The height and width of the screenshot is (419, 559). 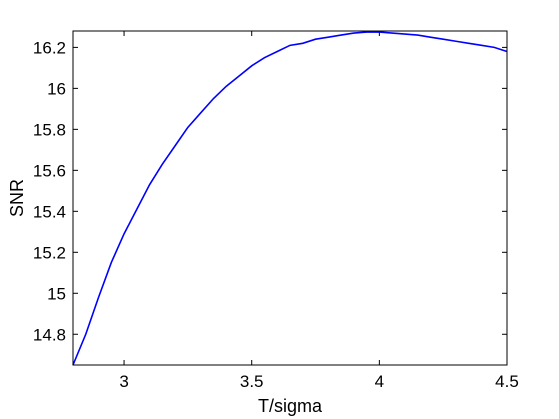 I want to click on y-tick-label: 15, so click(x=56, y=293).